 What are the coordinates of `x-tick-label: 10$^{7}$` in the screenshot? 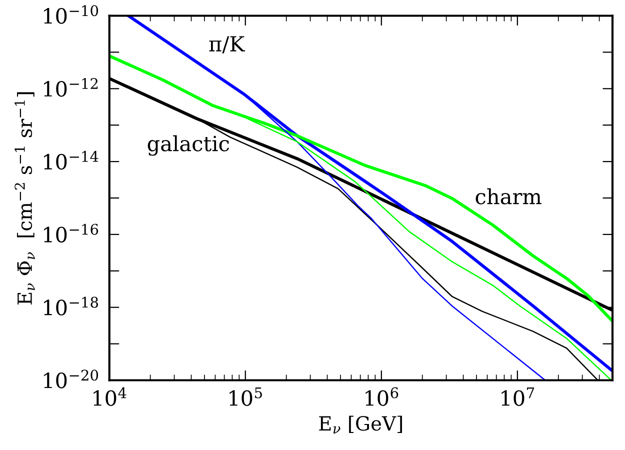 It's located at (518, 396).